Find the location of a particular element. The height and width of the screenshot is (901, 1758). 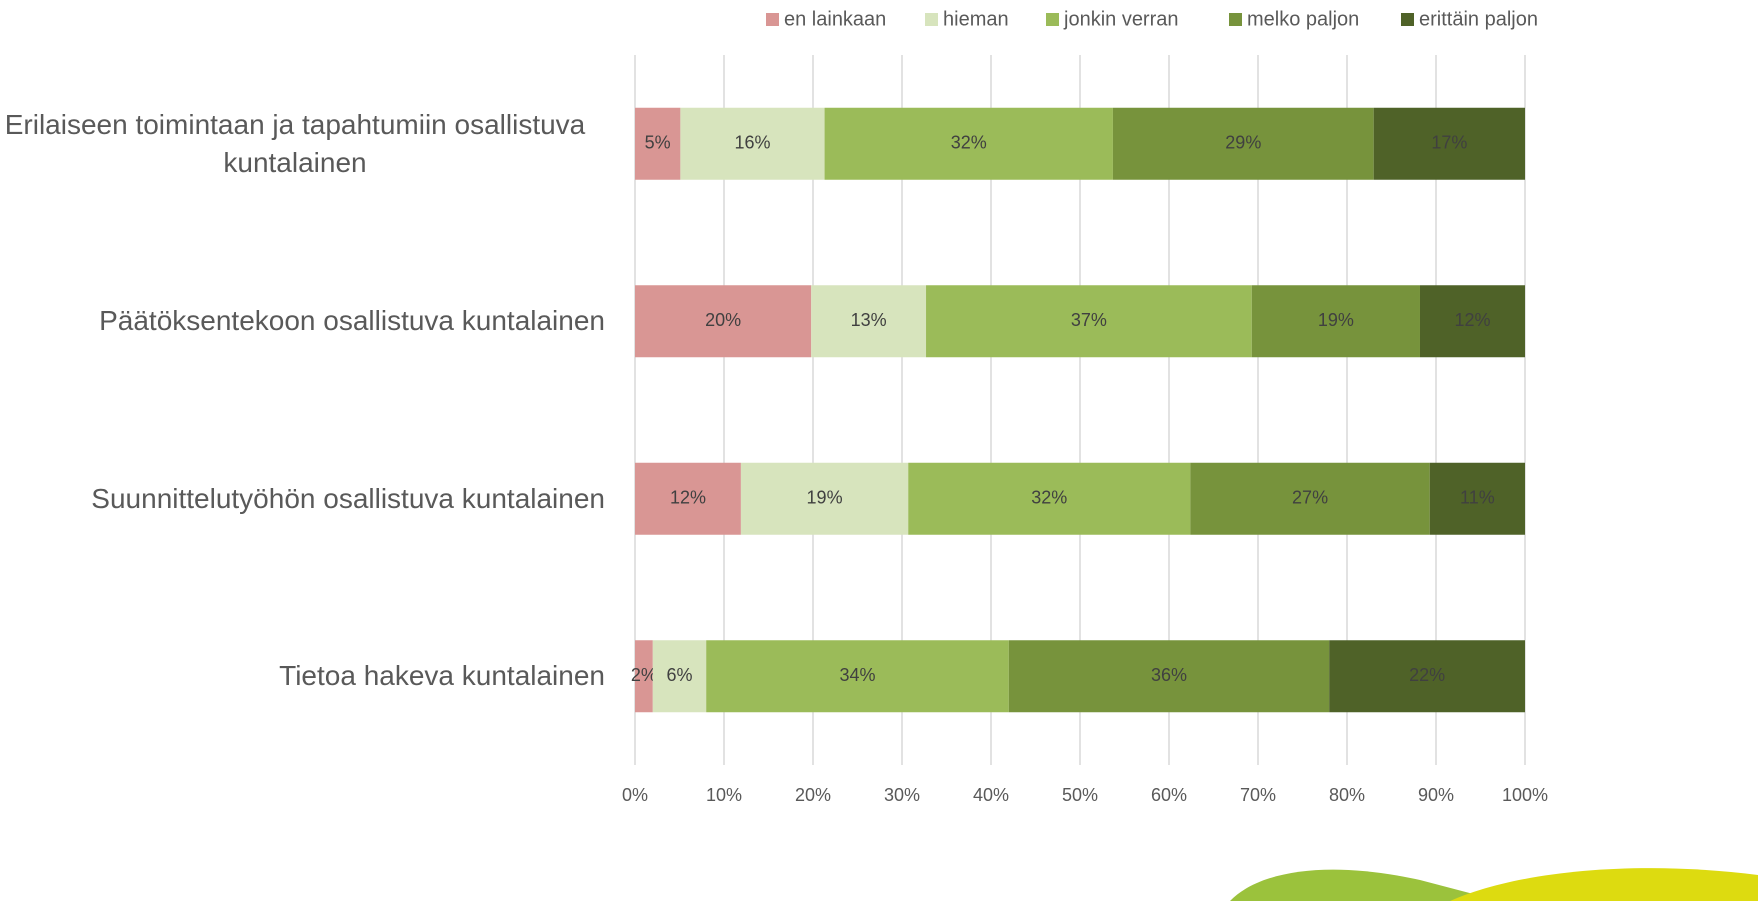

data-label: 17% is located at coordinates (1449, 143).